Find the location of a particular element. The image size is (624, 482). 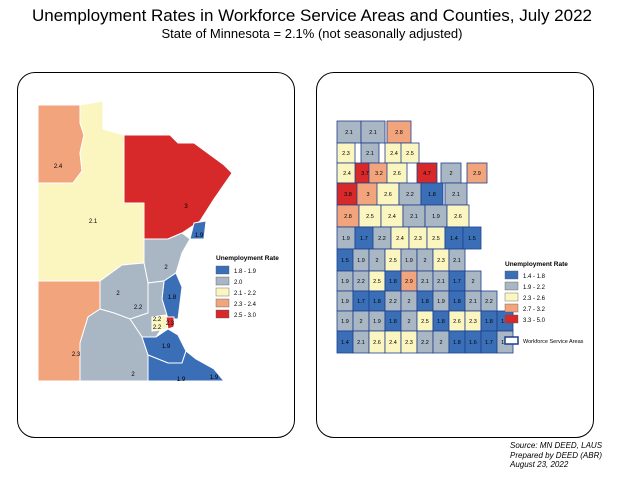

source-line: August 23, 2022 is located at coordinates (539, 464).